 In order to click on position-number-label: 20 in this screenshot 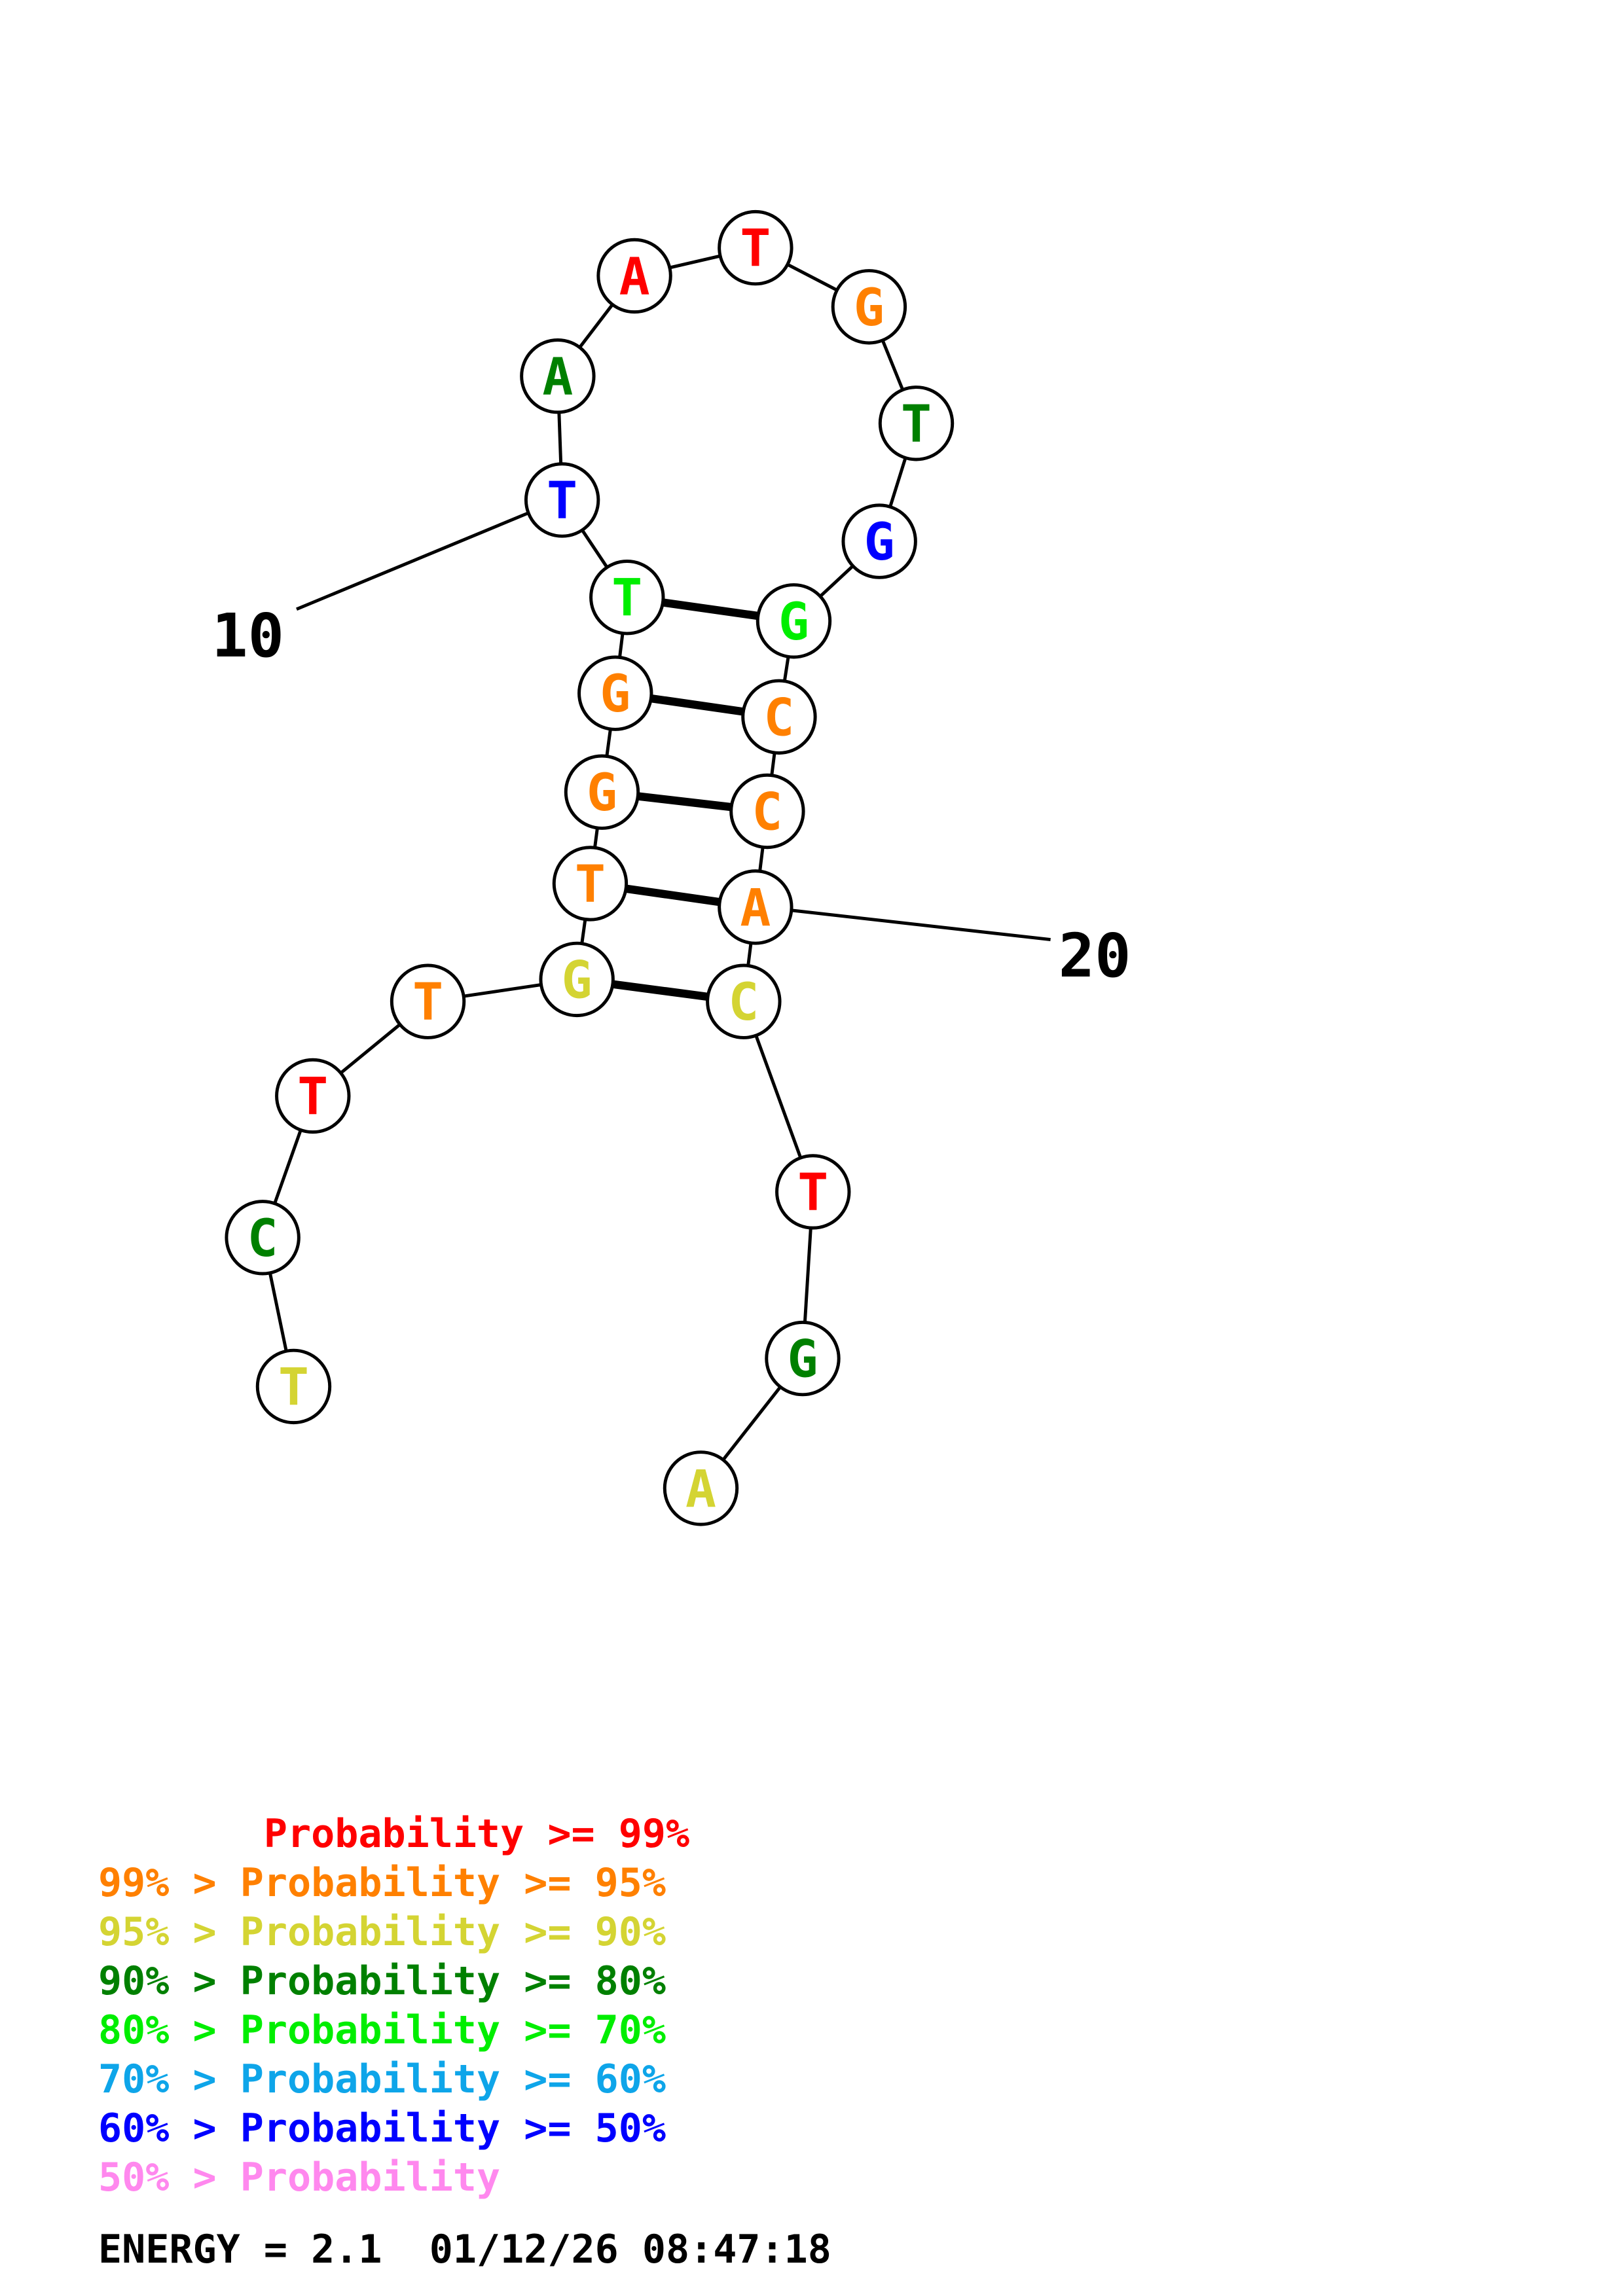, I will do `click(1095, 956)`.